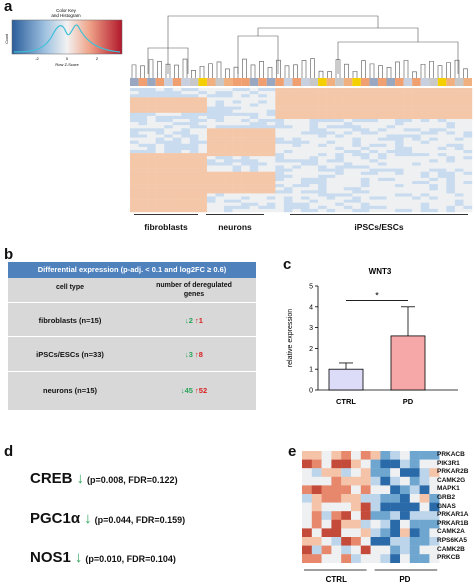  Describe the element at coordinates (103, 559) in the screenshot. I see `gene-row-nos1: NOS1 ↓ (p=0.010, FDR=0.104)` at that location.